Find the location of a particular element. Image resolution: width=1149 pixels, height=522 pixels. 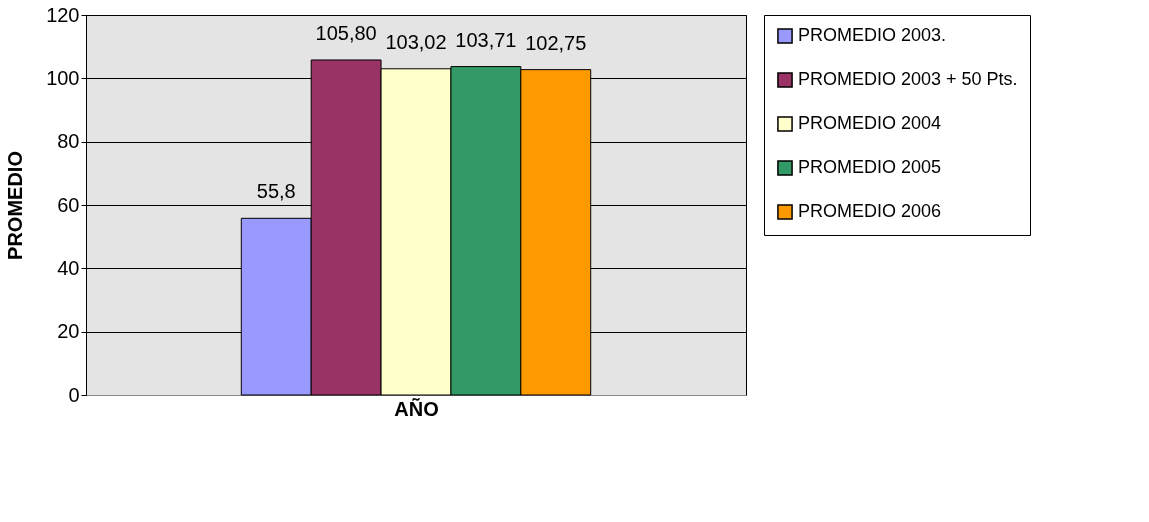

y-axis-title: PROMEDIO is located at coordinates (15, 205).